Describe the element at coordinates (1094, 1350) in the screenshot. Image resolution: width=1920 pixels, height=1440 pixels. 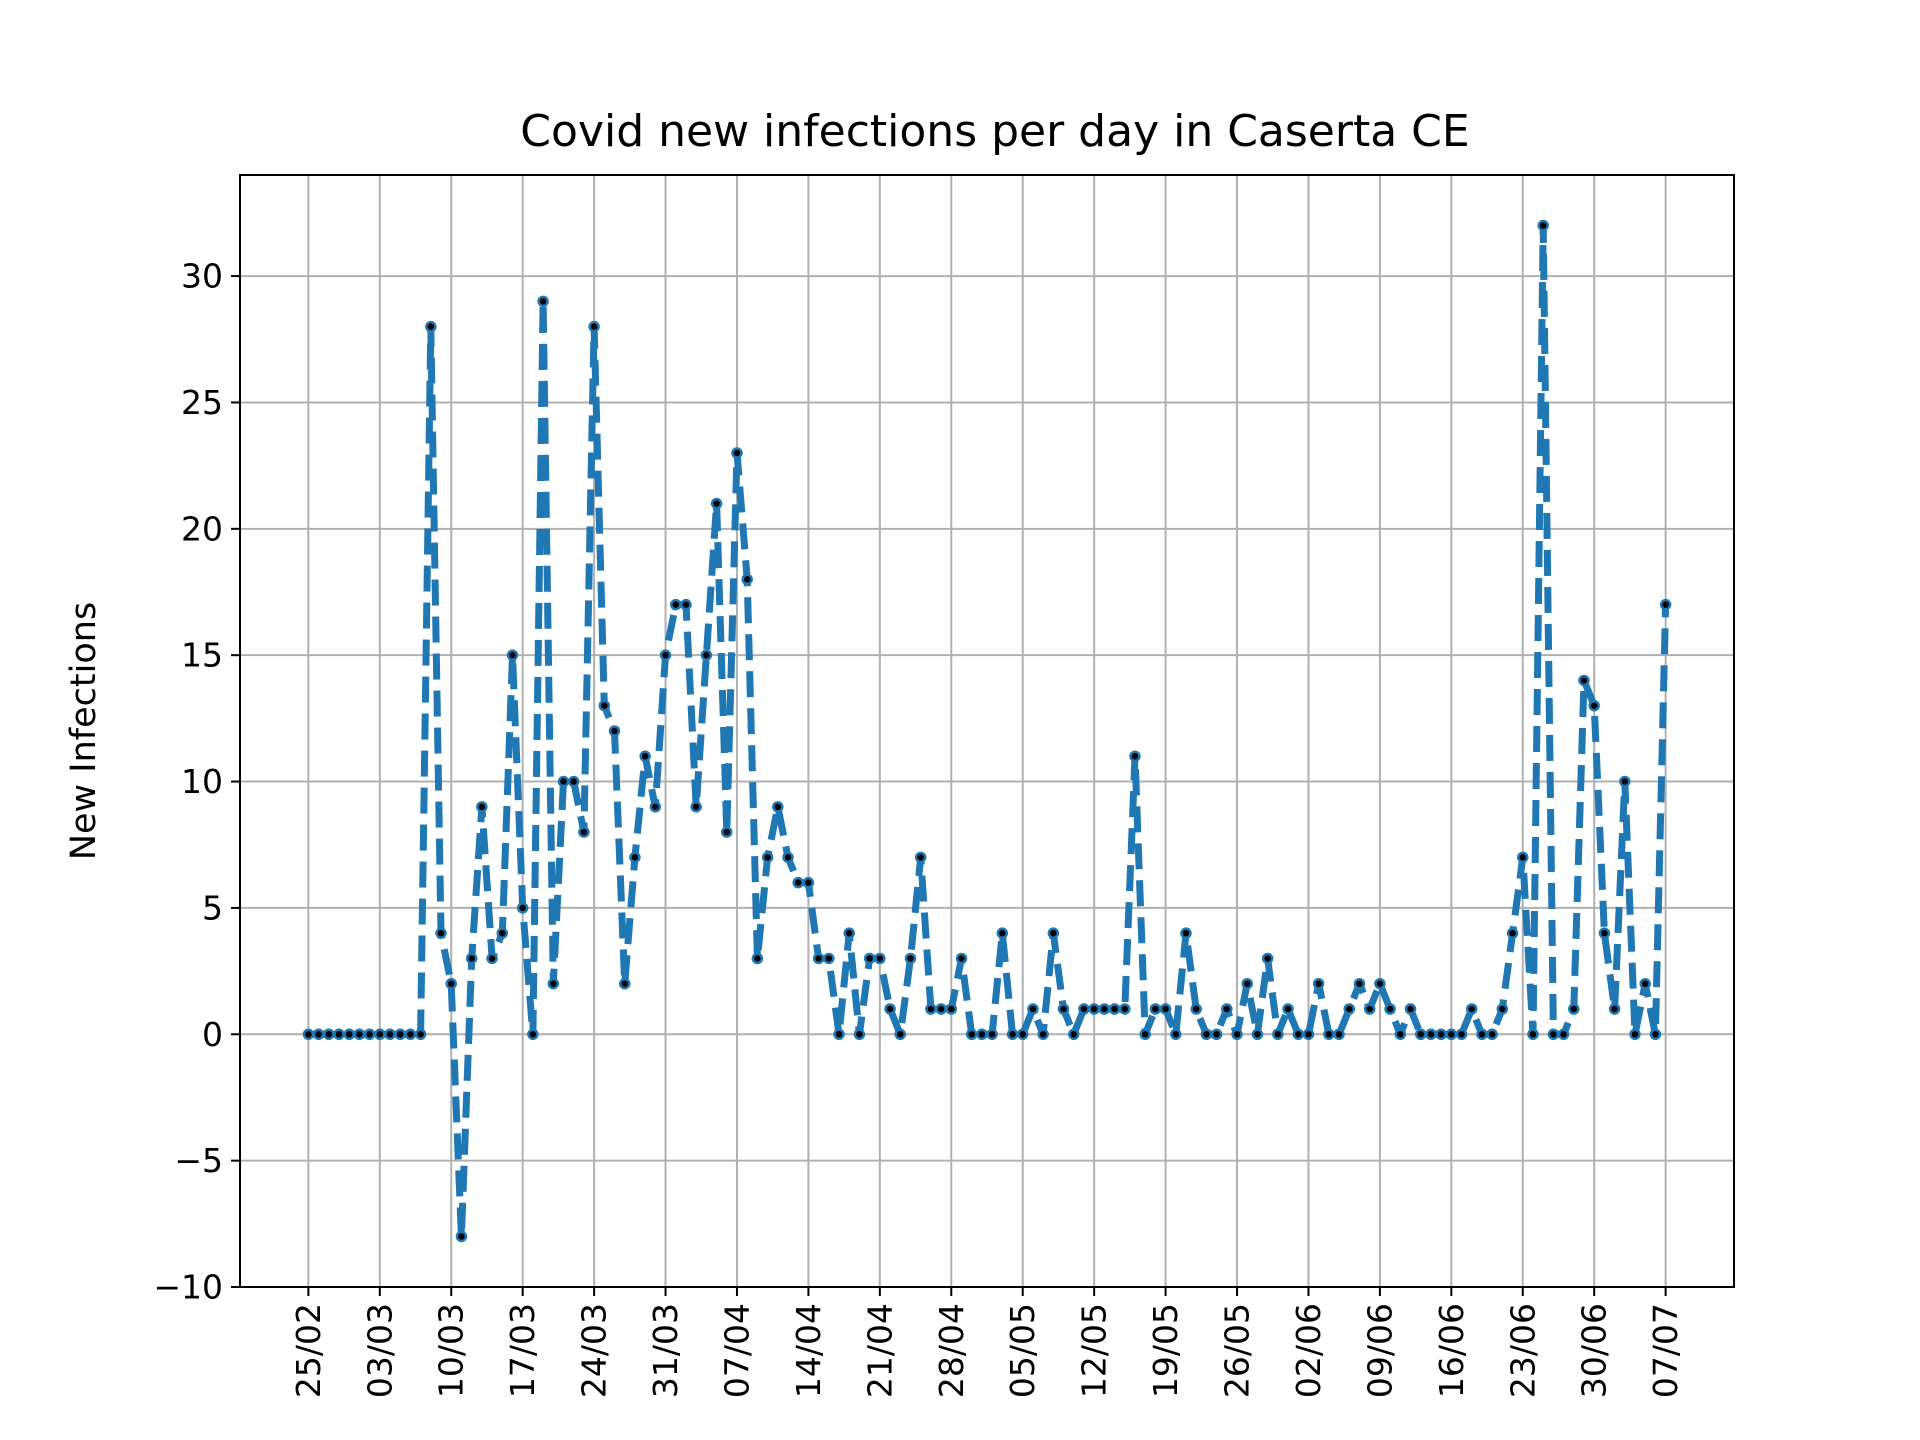
I see `x-tick-label: 12/05` at that location.